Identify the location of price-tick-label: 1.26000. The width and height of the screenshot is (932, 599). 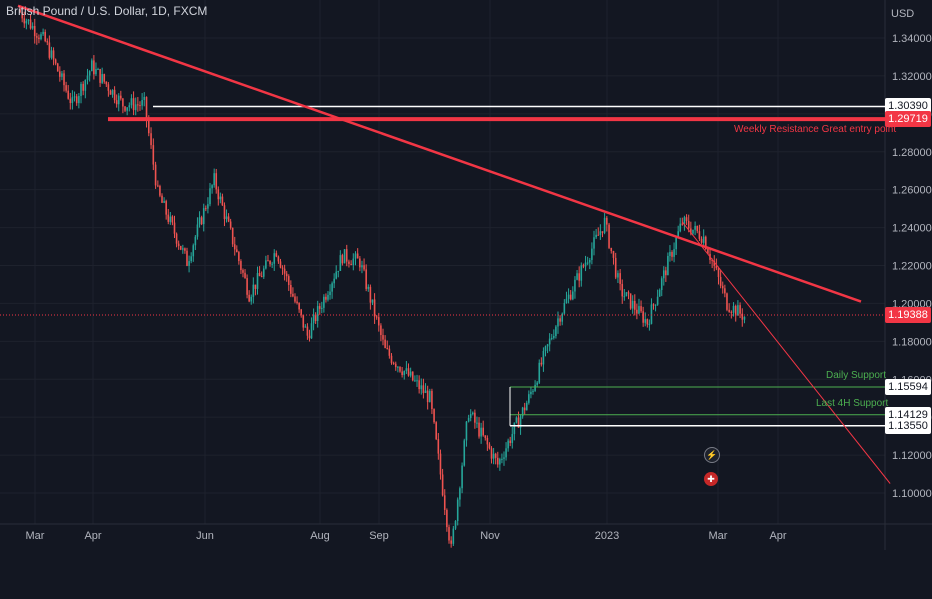
(912, 191).